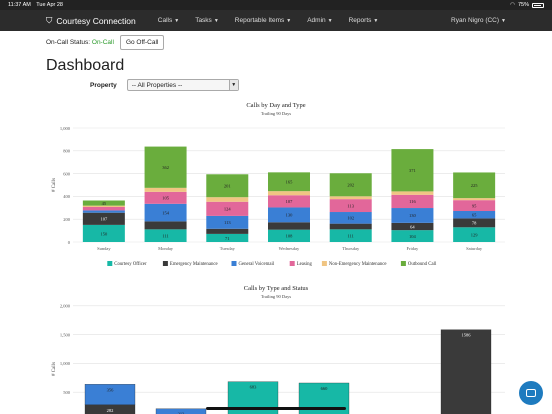 Image resolution: width=552 pixels, height=414 pixels. What do you see at coordinates (478, 20) in the screenshot?
I see `user-menu: Ryan Nigro (CC) ▼` at bounding box center [478, 20].